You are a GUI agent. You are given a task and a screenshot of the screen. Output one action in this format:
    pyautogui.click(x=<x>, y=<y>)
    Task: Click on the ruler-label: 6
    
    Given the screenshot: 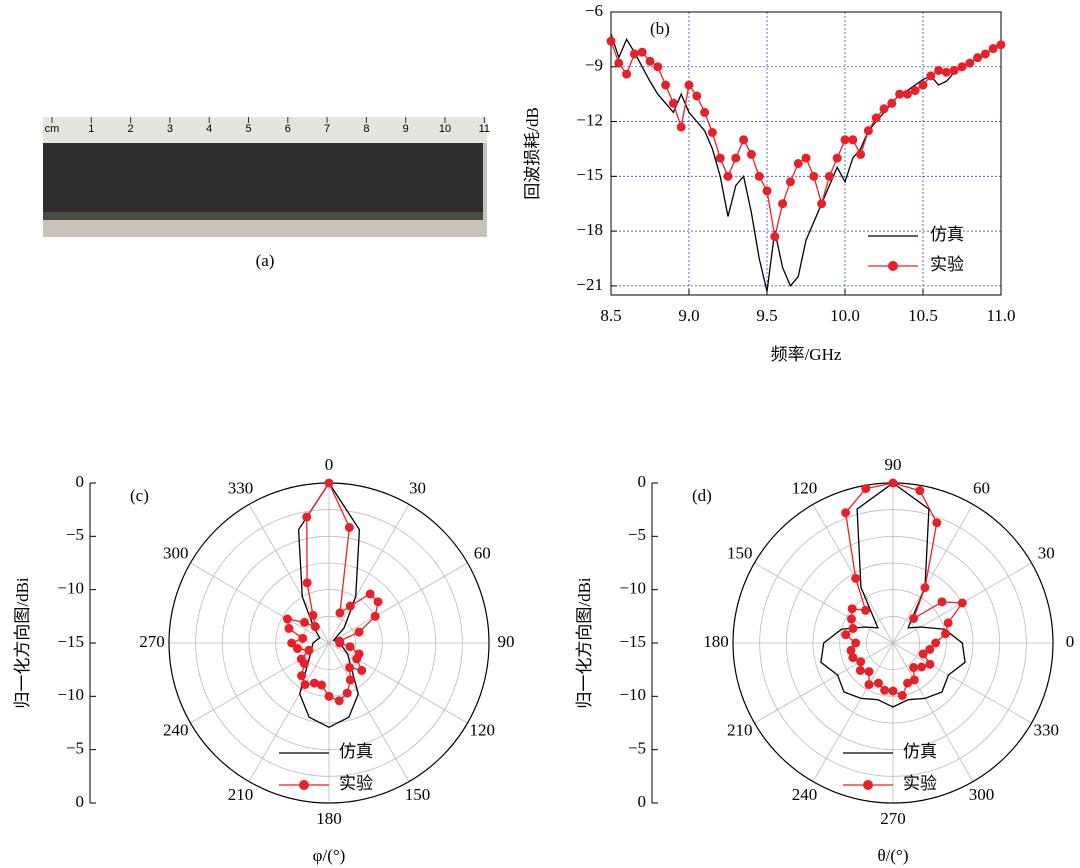 What is the action you would take?
    pyautogui.click(x=288, y=129)
    